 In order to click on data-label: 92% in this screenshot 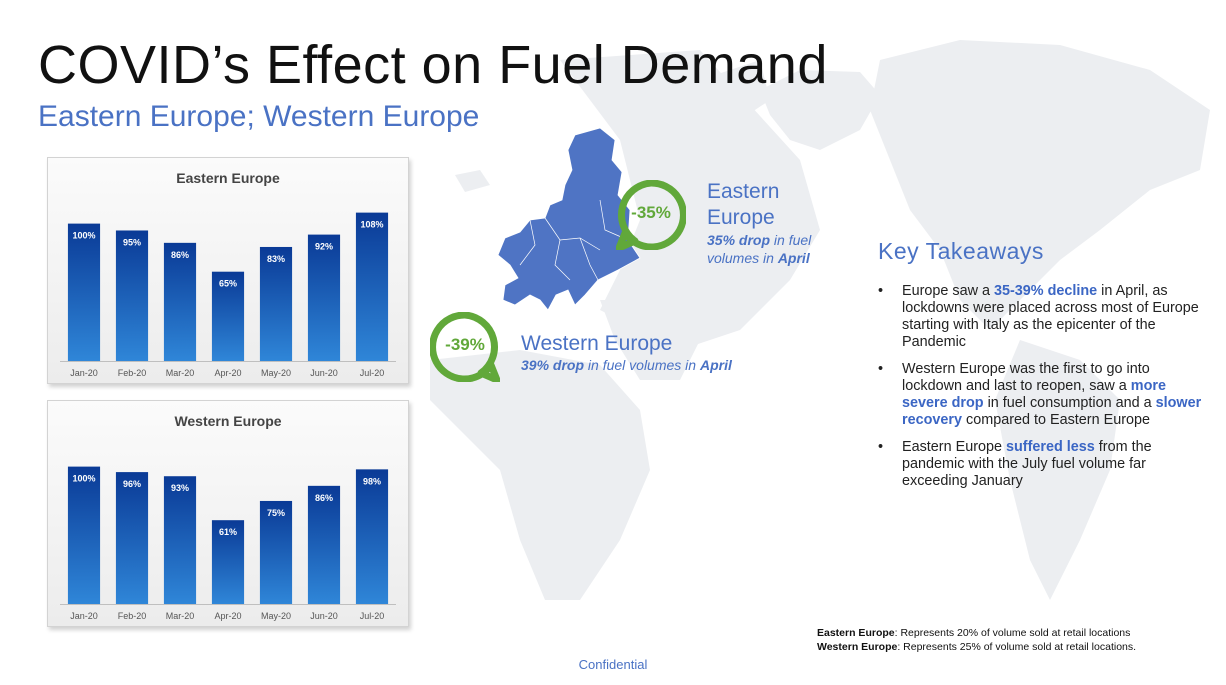, I will do `click(324, 247)`.